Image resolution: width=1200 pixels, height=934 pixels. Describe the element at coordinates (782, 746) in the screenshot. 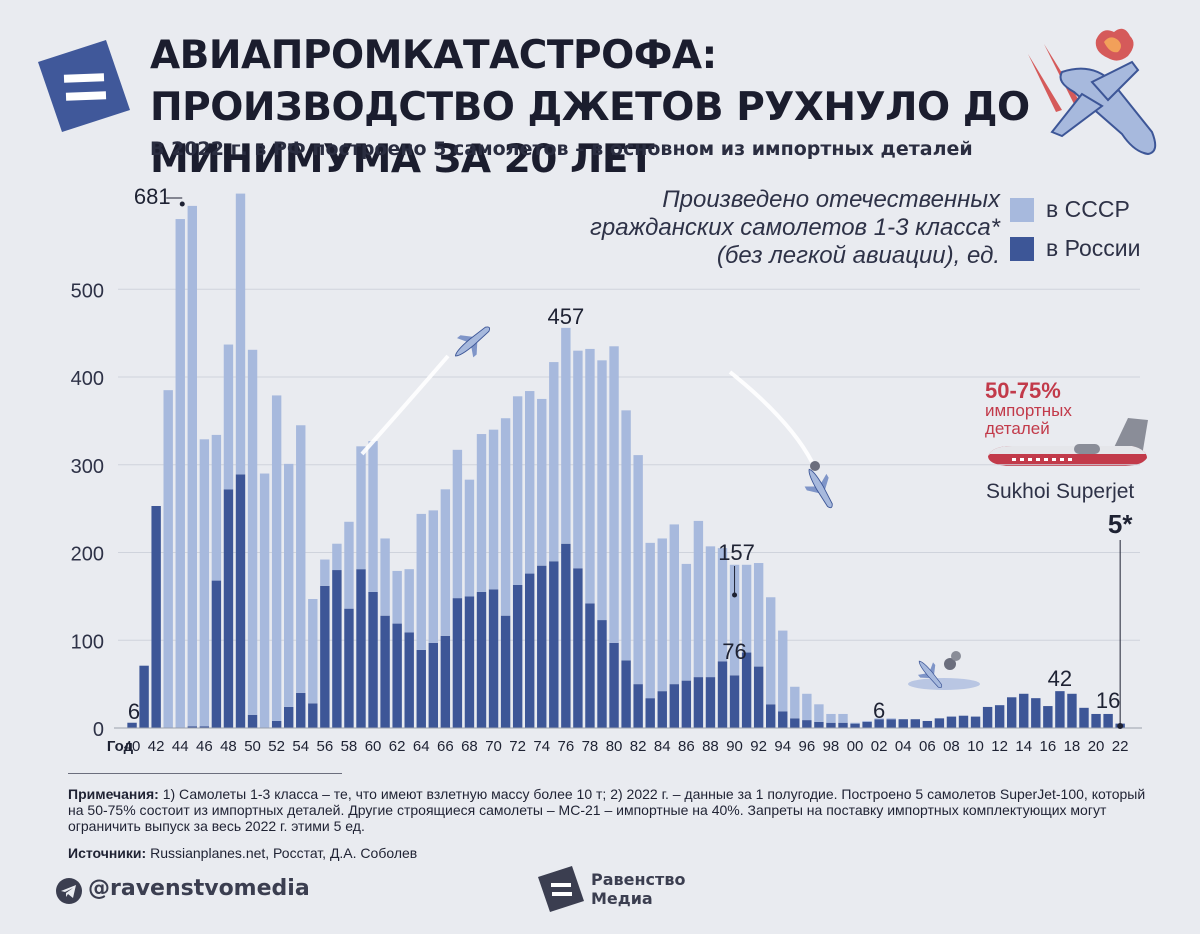

I see `x-tick-label: 94` at that location.